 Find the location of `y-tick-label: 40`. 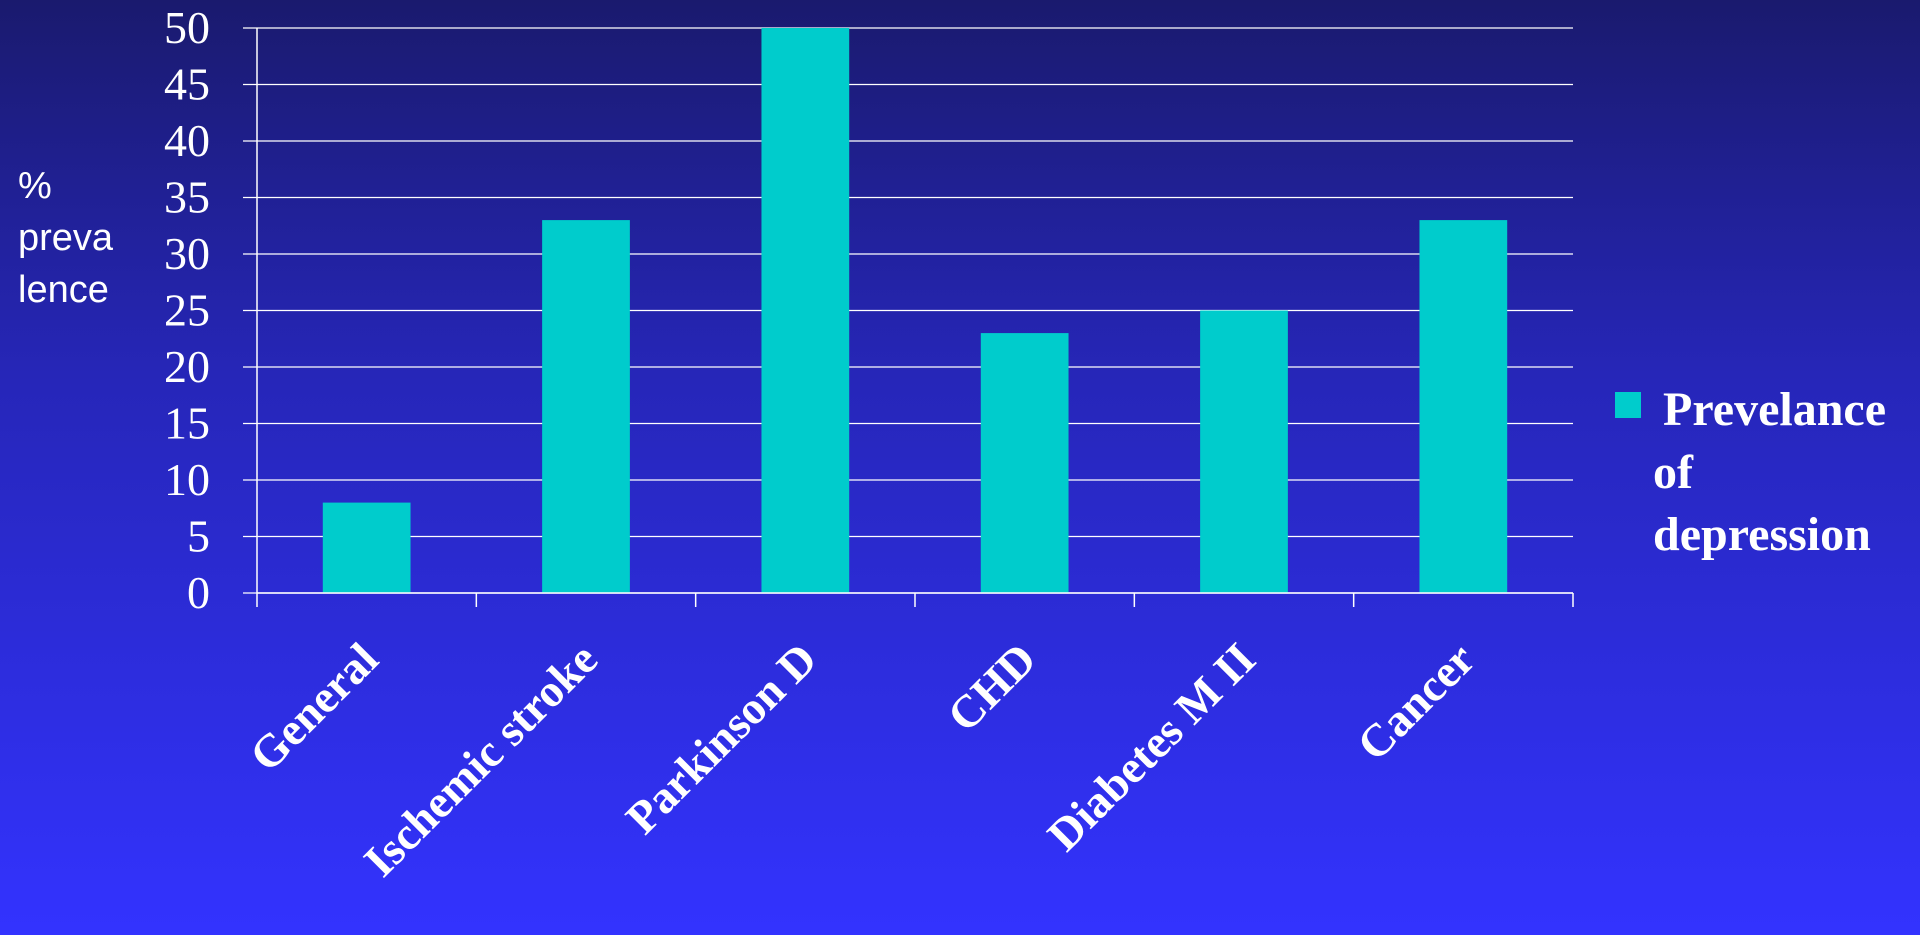

y-tick-label: 40 is located at coordinates (187, 140).